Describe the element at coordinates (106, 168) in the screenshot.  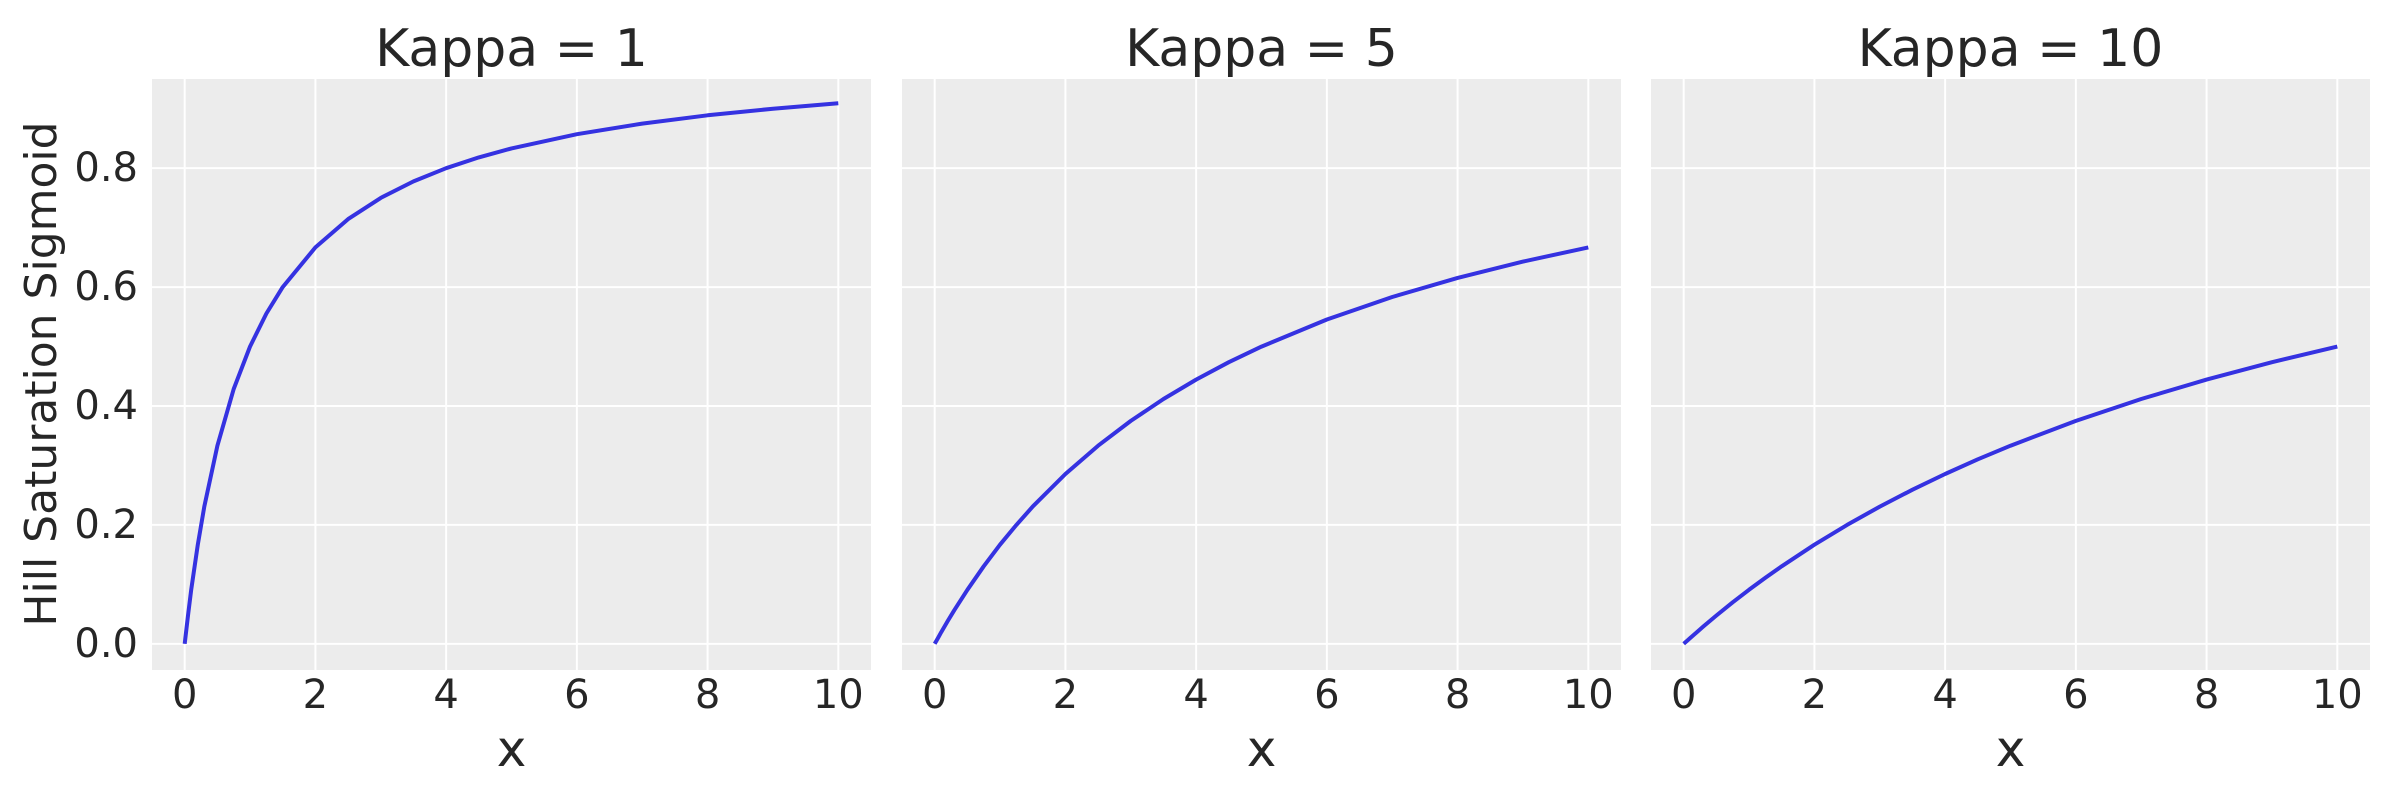
I see `y-tick-label: 0.8` at that location.